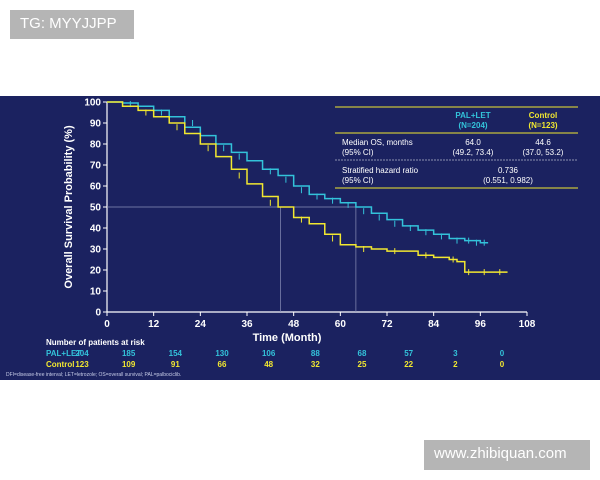  I want to click on risk-value: 3, so click(455, 353).